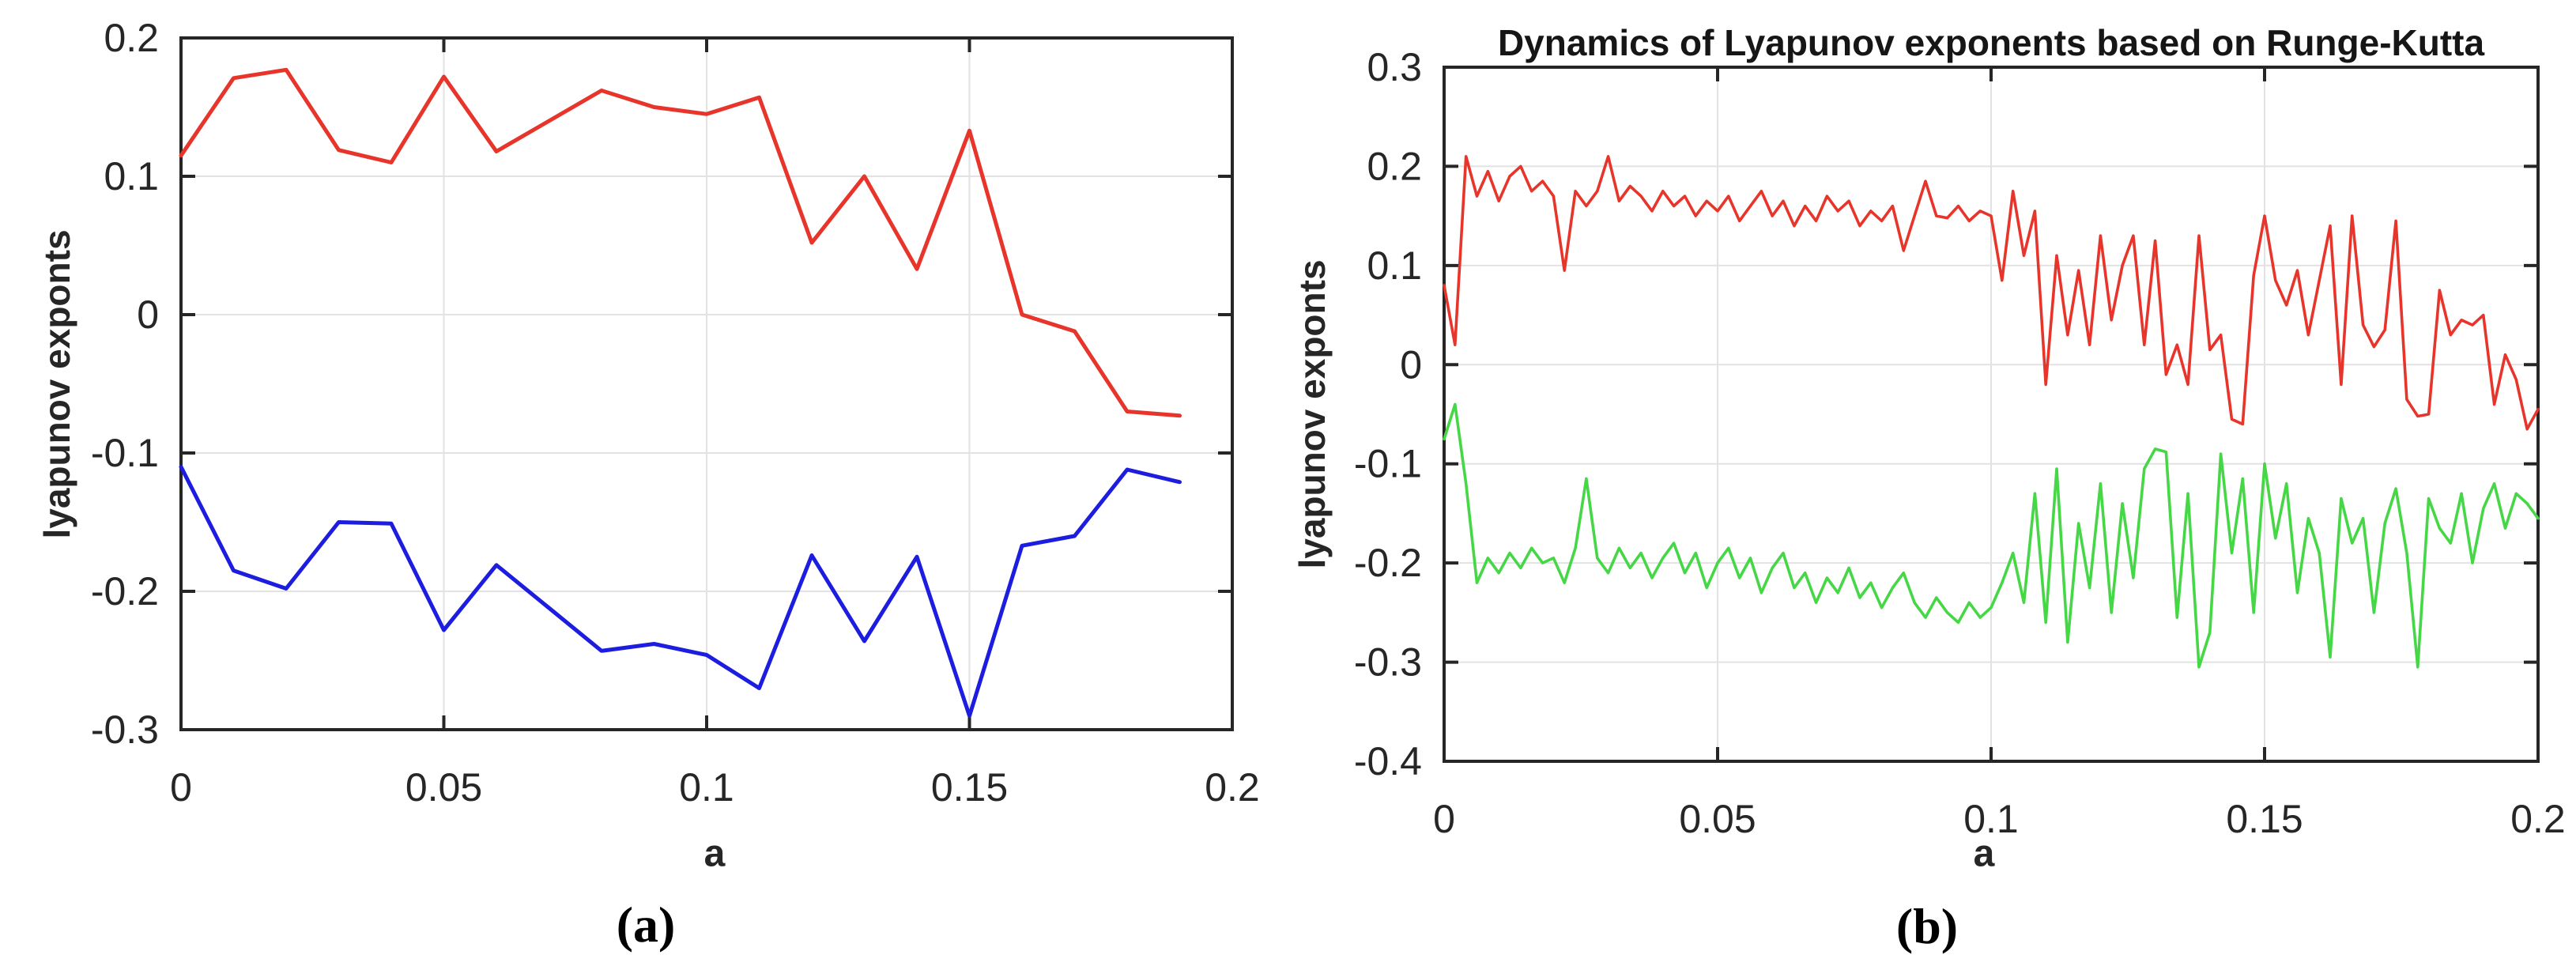 The width and height of the screenshot is (2576, 970). I want to click on chart-b-xlabel: a, so click(1984, 853).